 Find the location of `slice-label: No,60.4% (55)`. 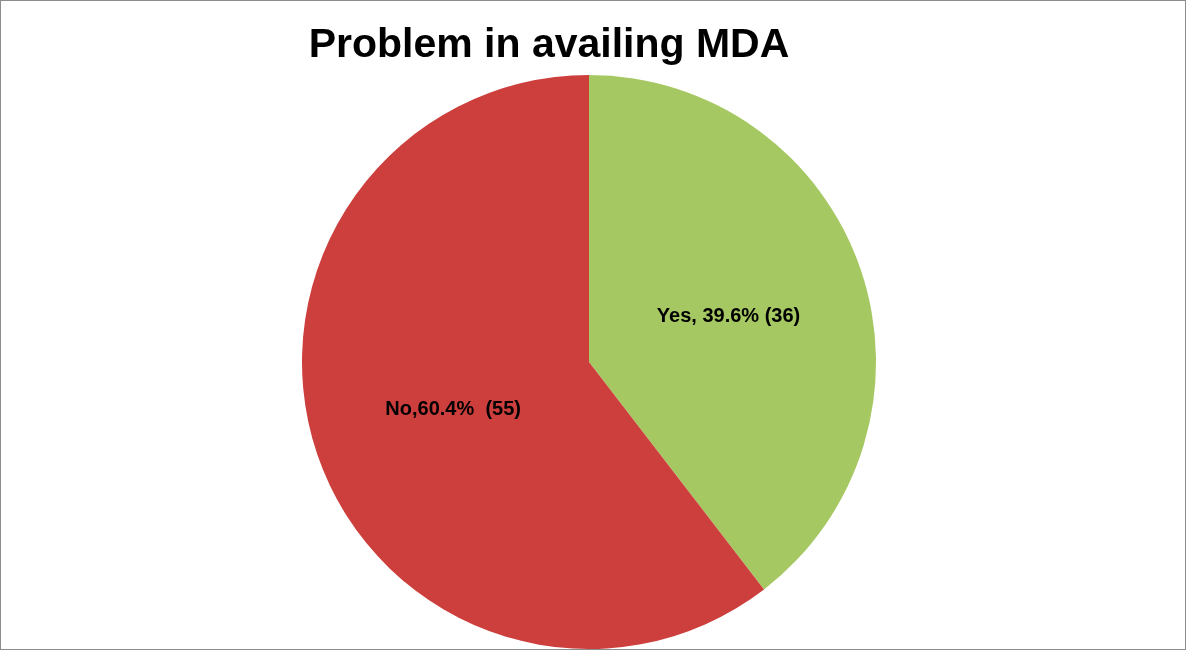

slice-label: No,60.4% (55) is located at coordinates (453, 408).